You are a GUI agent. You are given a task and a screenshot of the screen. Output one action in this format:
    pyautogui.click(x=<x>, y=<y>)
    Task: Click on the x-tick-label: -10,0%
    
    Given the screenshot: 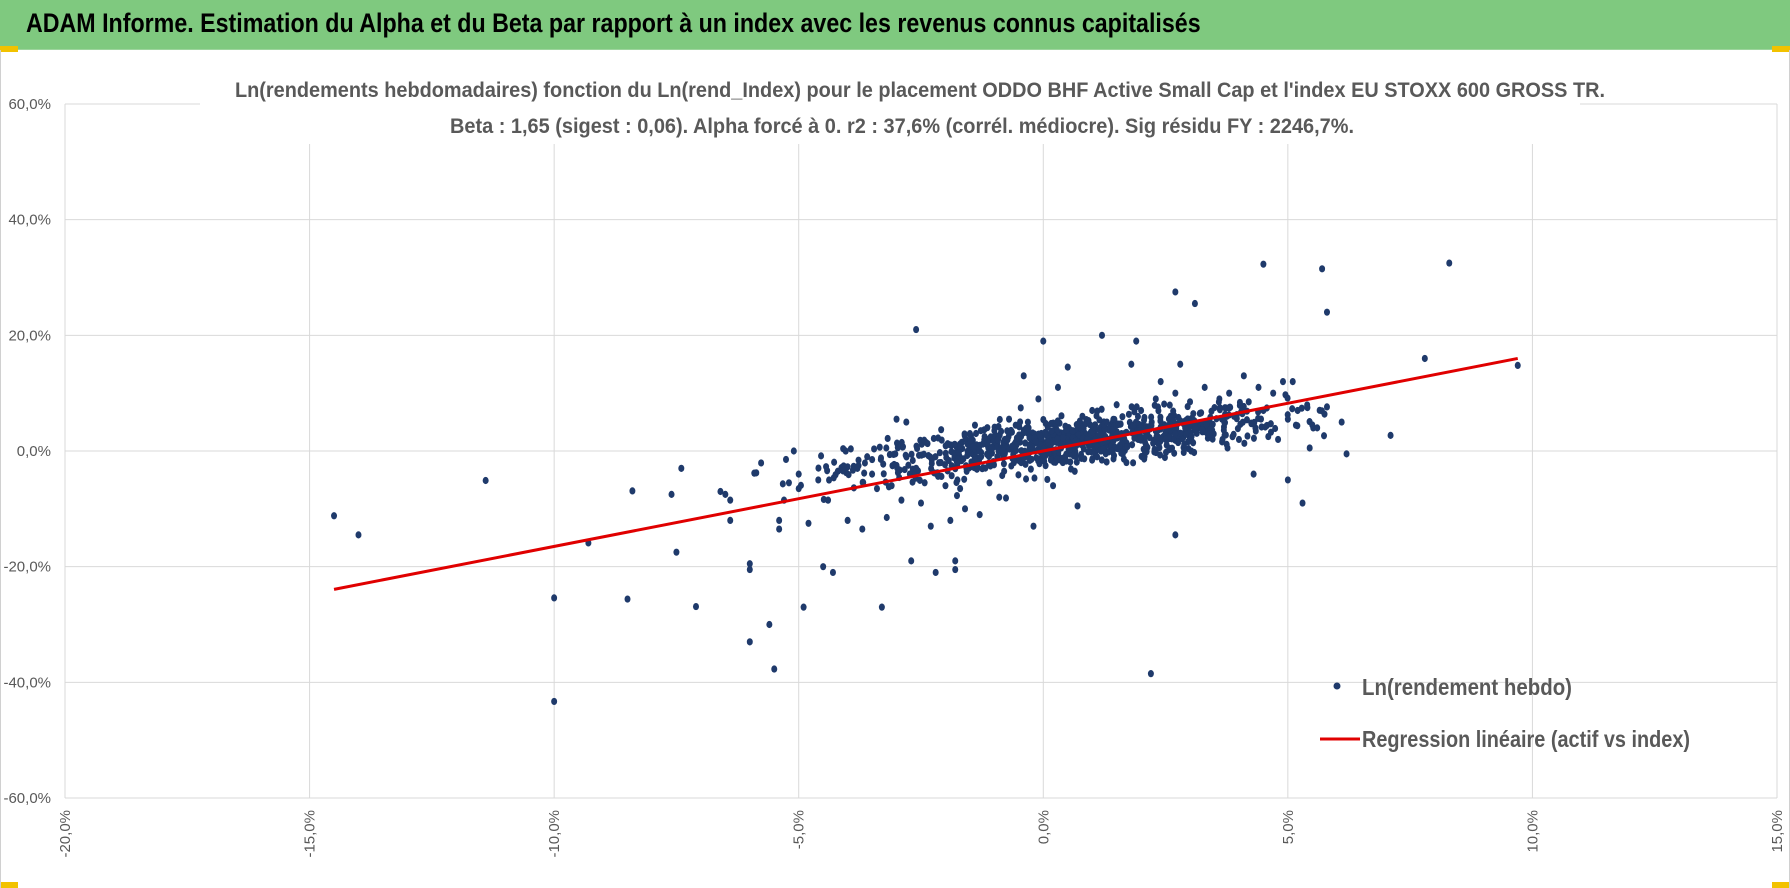 What is the action you would take?
    pyautogui.click(x=554, y=834)
    